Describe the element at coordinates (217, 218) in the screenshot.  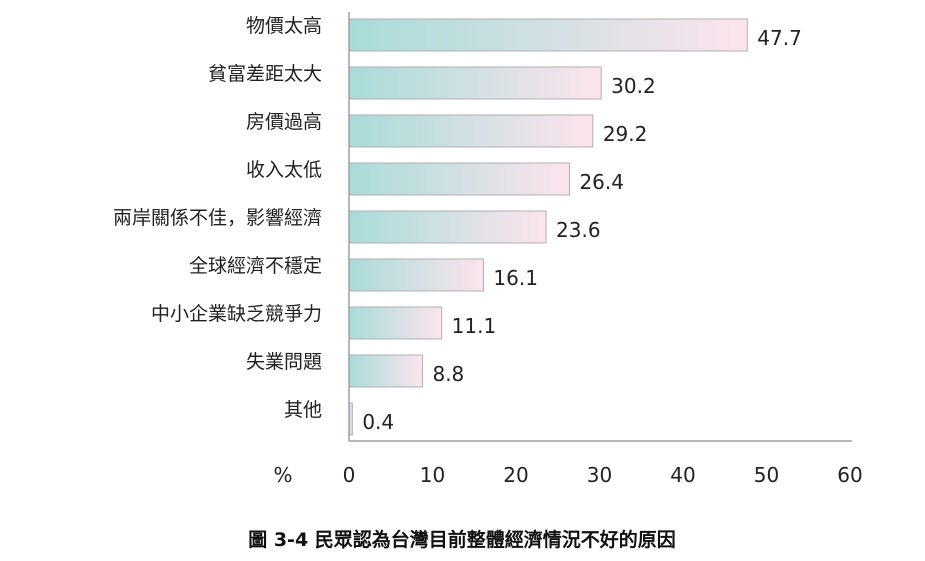
I see `category-label: 兩岸關係不佳，影響經濟` at that location.